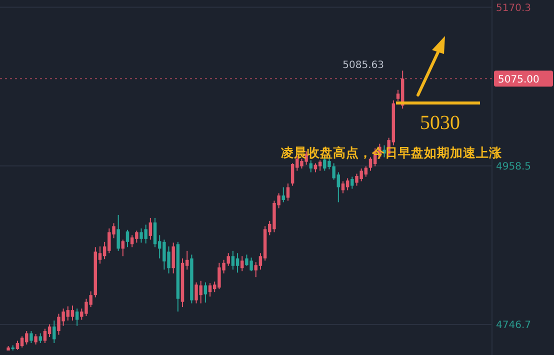 The image size is (554, 355). I want to click on annotation: 5085.63, so click(363, 65).